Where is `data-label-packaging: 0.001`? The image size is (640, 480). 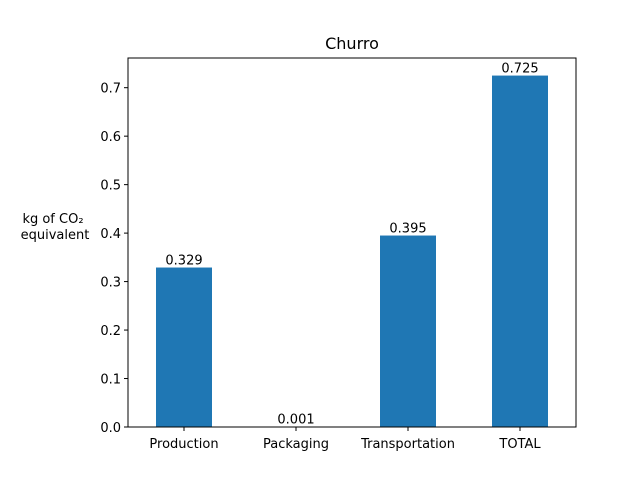 data-label-packaging: 0.001 is located at coordinates (295, 420).